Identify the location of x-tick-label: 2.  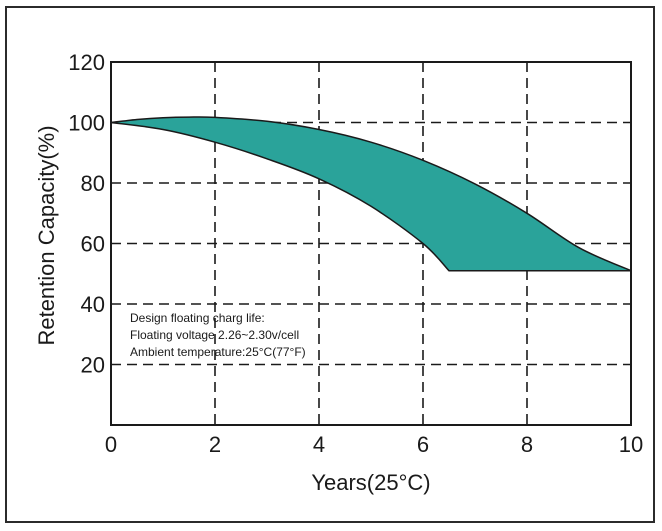
(215, 444).